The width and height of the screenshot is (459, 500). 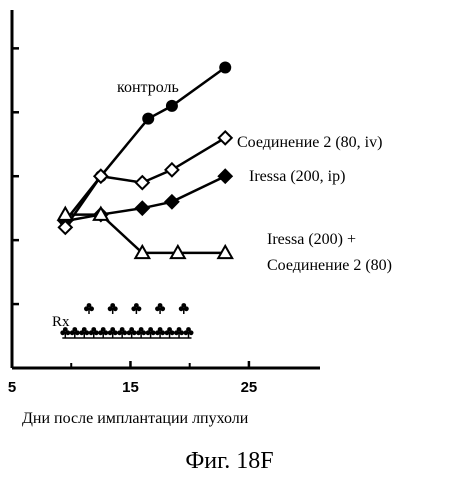 I want to click on dosing-schedule: Rx, so click(x=123, y=321).